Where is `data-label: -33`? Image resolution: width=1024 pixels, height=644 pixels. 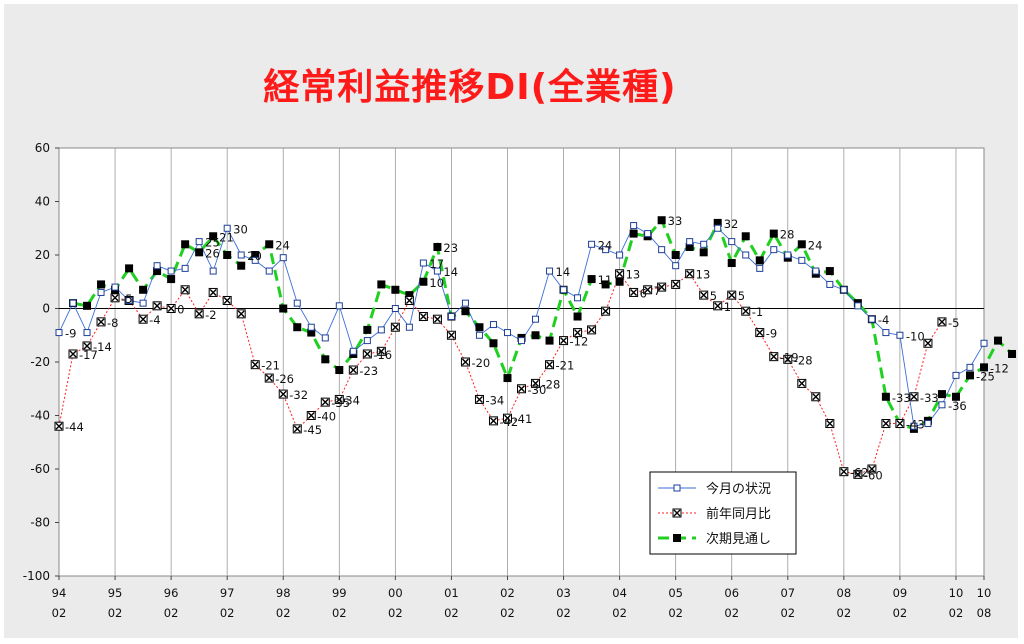 data-label: -33 is located at coordinates (901, 398).